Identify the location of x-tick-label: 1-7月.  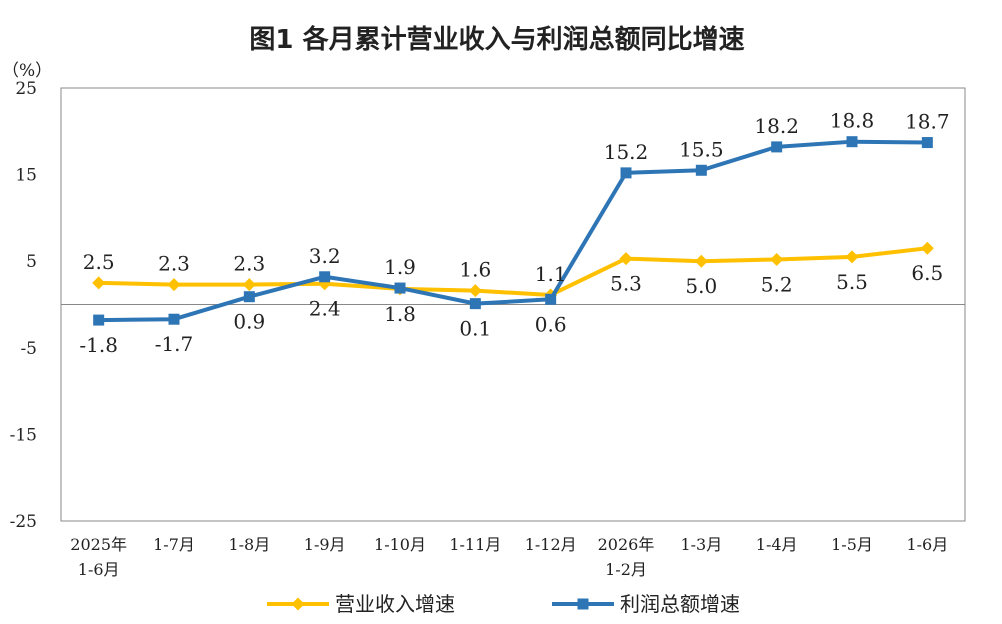
(174, 544).